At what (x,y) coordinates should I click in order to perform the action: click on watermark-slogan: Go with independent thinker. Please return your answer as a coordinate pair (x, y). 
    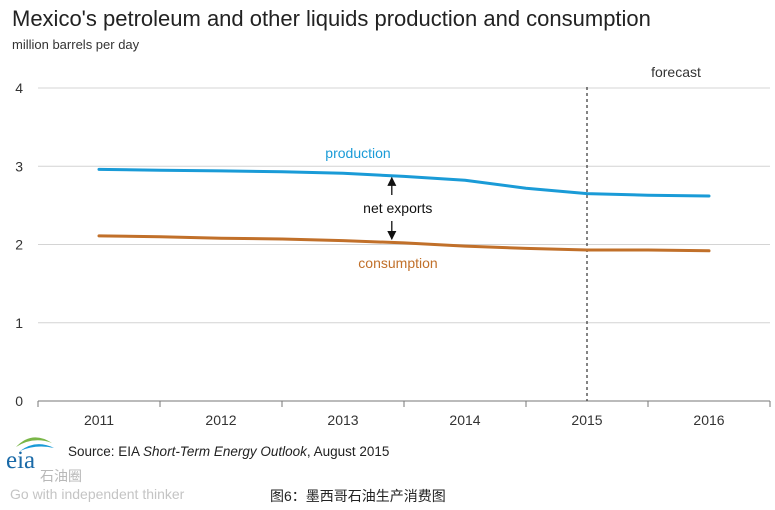
    Looking at the image, I should click on (97, 494).